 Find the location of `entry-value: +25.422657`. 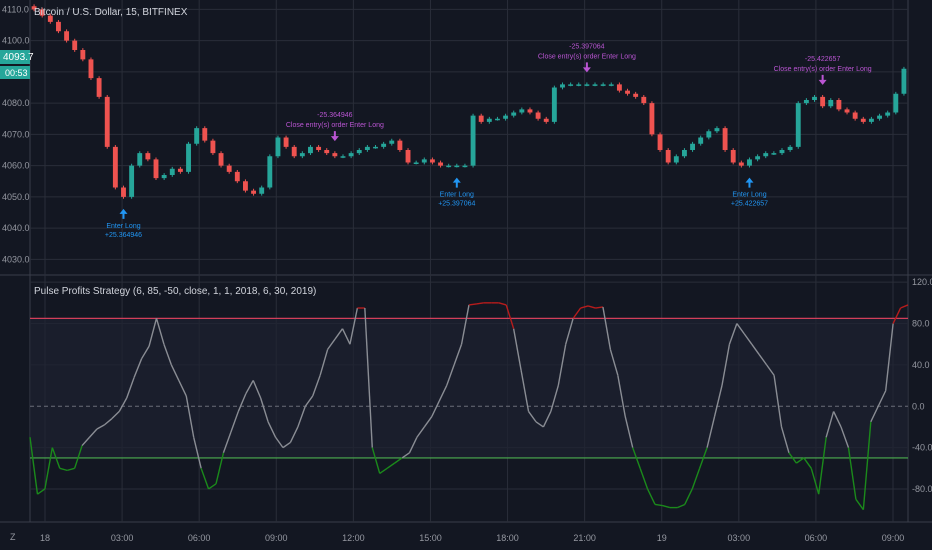

entry-value: +25.422657 is located at coordinates (749, 204).